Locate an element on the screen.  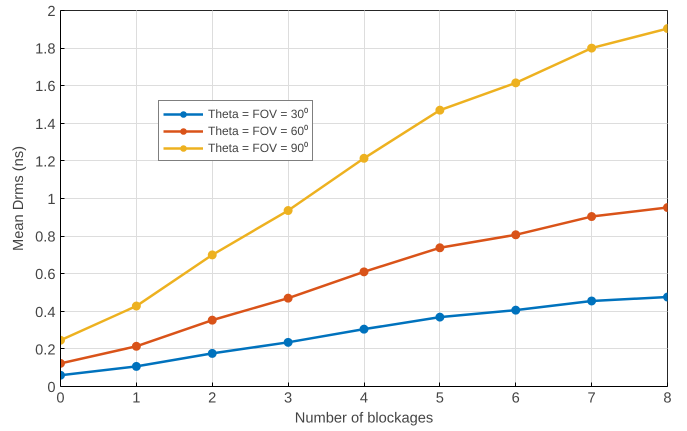
y-tick-label: 2 is located at coordinates (51, 12).